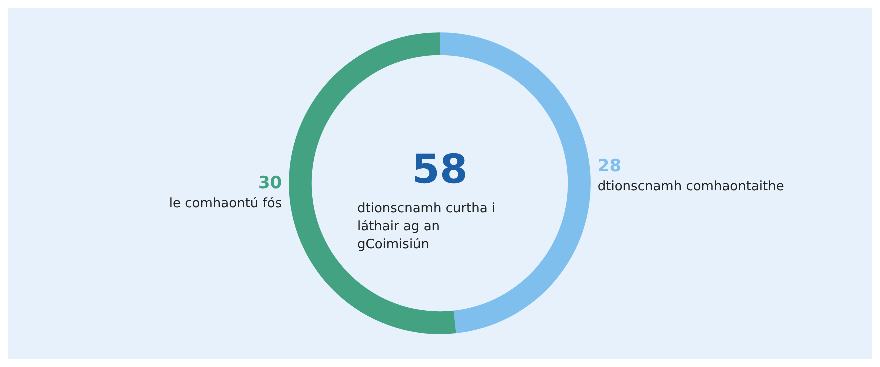 This screenshot has width=880, height=367. I want to click on slice-label: dtionscnamh comhaontaithe, so click(691, 187).